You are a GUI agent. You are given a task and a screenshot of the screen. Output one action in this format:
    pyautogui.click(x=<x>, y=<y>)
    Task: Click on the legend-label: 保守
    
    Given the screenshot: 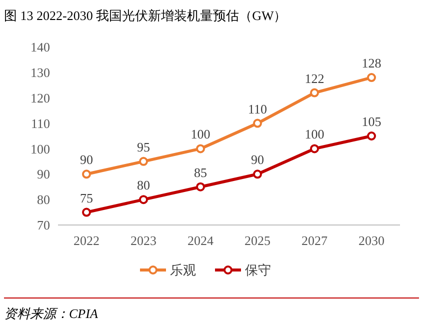 What is the action you would take?
    pyautogui.click(x=258, y=270)
    